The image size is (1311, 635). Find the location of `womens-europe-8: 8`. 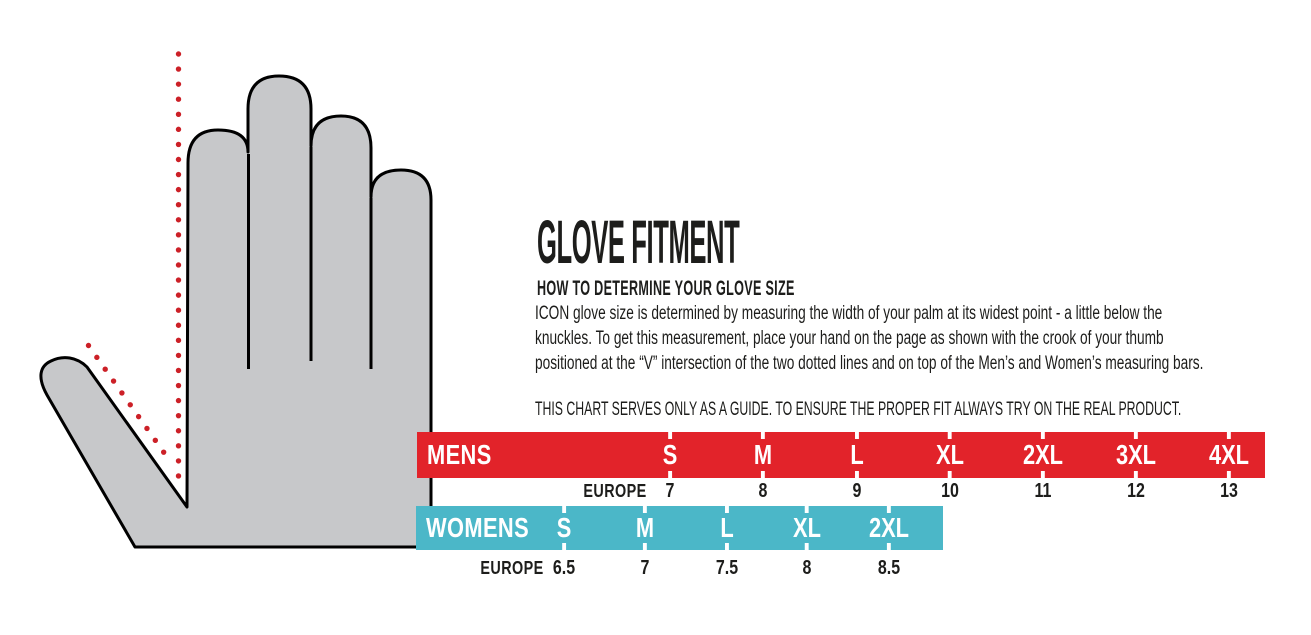

womens-europe-8: 8 is located at coordinates (807, 568).